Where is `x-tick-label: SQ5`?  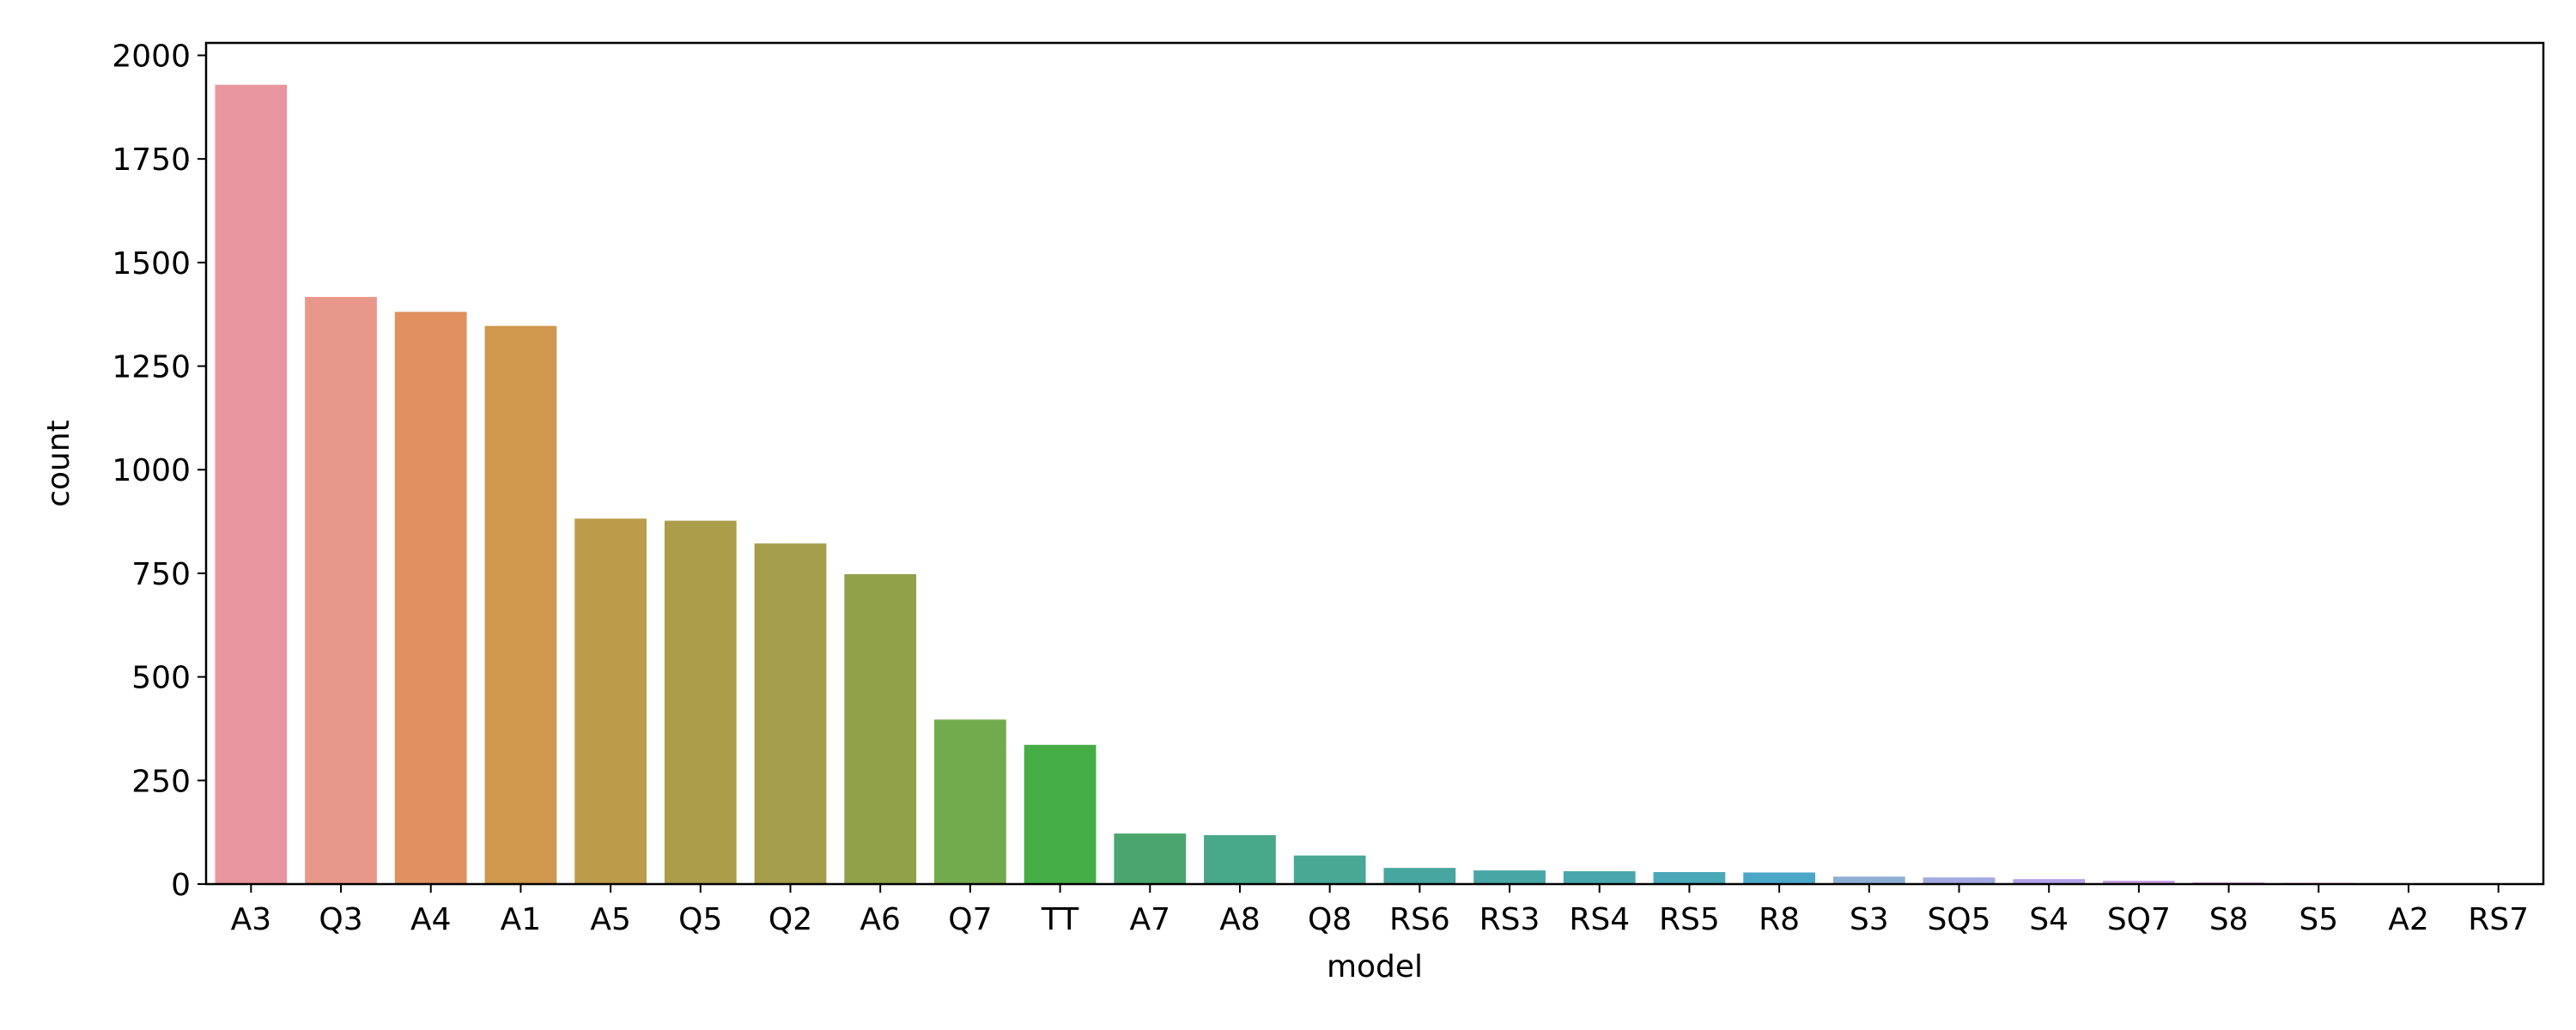
x-tick-label: SQ5 is located at coordinates (1959, 919).